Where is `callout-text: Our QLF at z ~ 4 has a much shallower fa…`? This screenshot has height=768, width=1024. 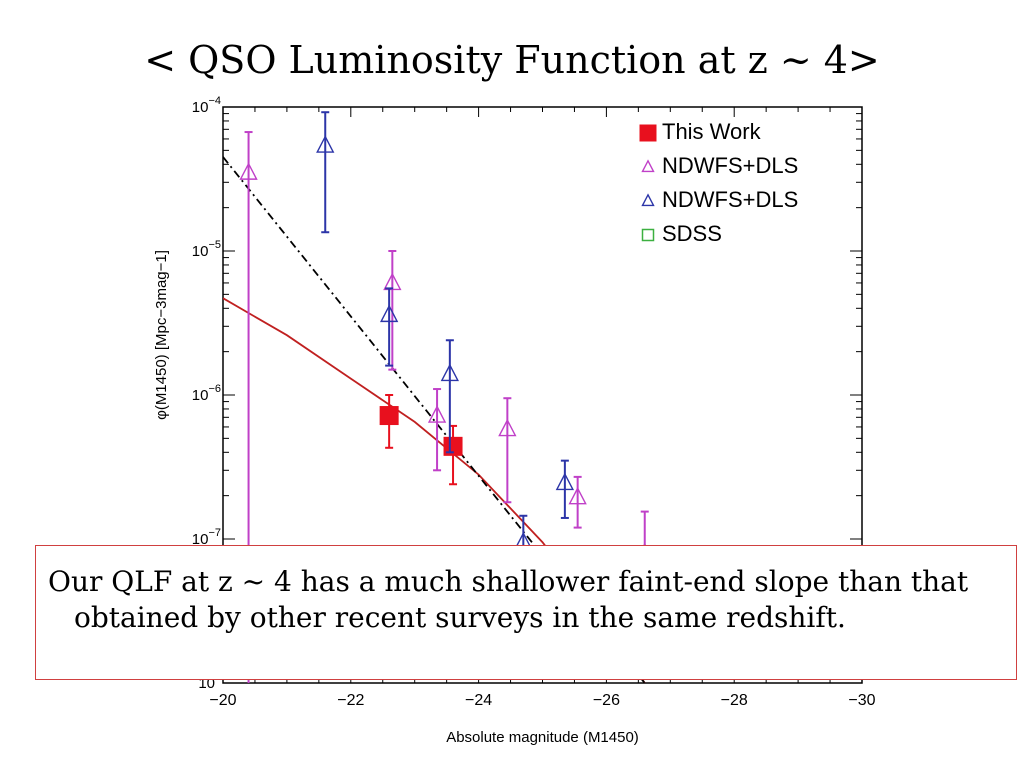
callout-text: Our QLF at z ~ 4 has a much shallower fa… is located at coordinates (508, 599).